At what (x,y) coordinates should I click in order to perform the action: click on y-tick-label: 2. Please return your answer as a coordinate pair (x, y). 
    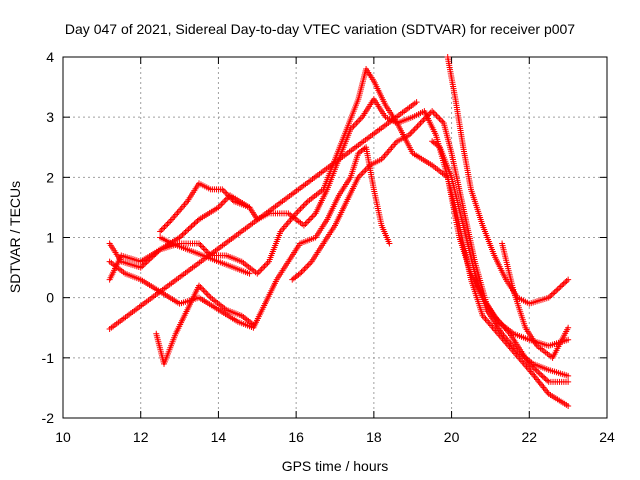
    Looking at the image, I should click on (50, 177).